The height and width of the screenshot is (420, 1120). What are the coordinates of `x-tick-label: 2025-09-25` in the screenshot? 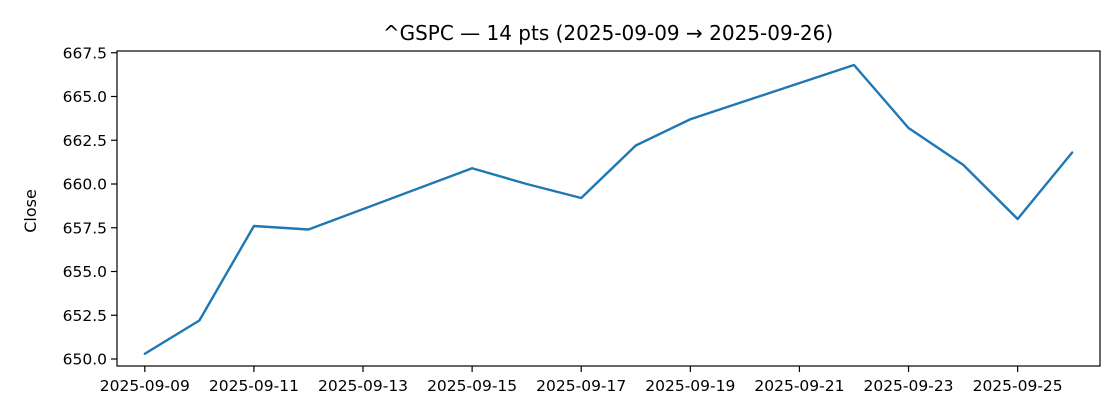 It's located at (1018, 386).